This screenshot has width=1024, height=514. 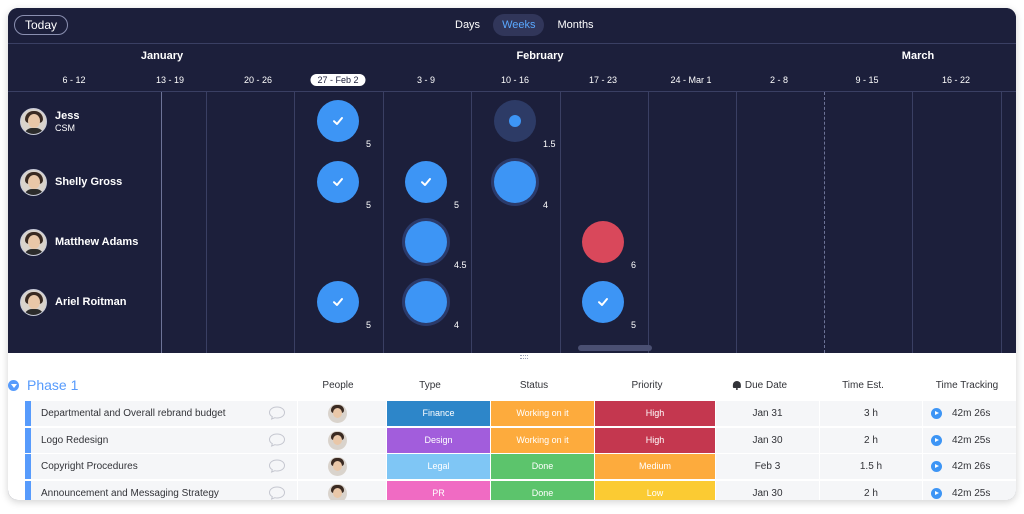 I want to click on week-label: 10 - 16, so click(x=515, y=80).